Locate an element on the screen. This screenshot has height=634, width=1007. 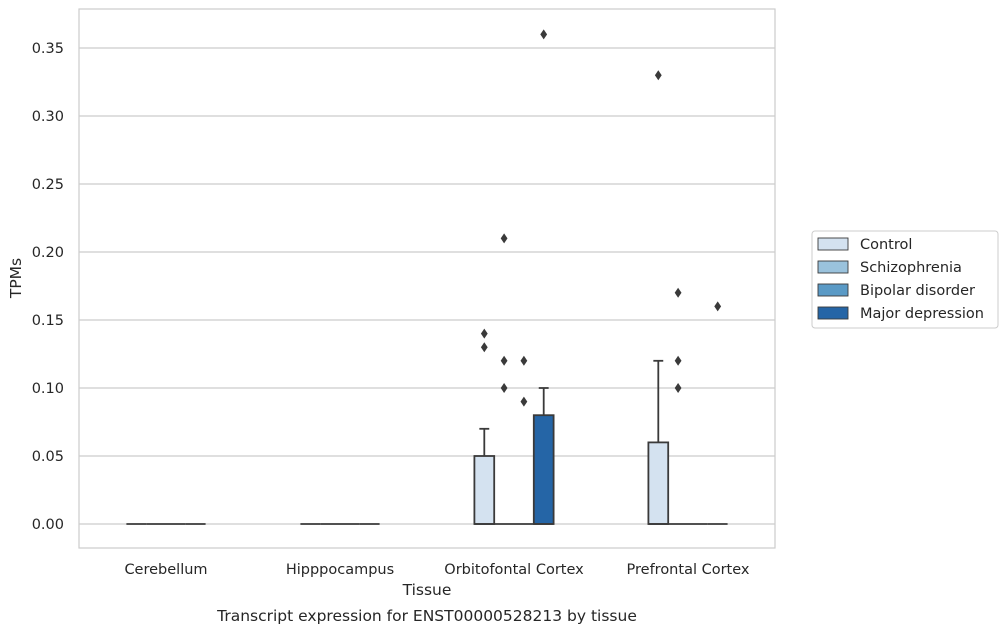
x-tick-label: Prefrontal Cortex is located at coordinates (688, 570).